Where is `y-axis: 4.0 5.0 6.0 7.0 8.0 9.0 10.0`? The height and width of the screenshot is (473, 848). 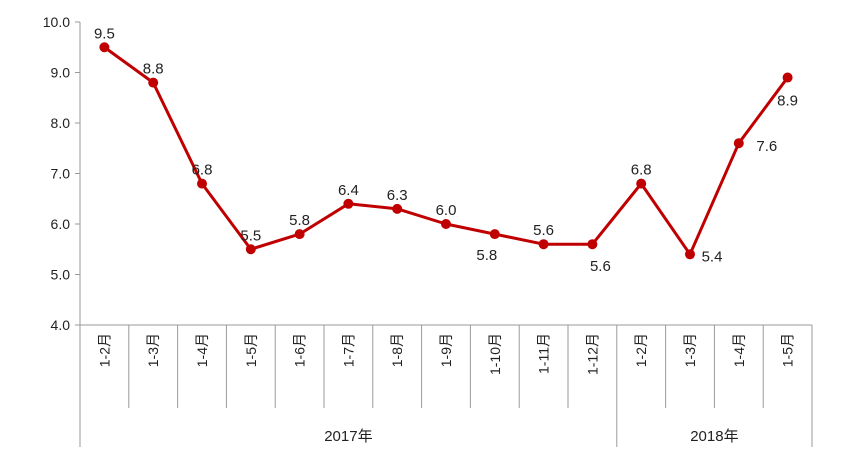
y-axis: 4.0 5.0 6.0 7.0 8.0 9.0 10.0 is located at coordinates (62, 230).